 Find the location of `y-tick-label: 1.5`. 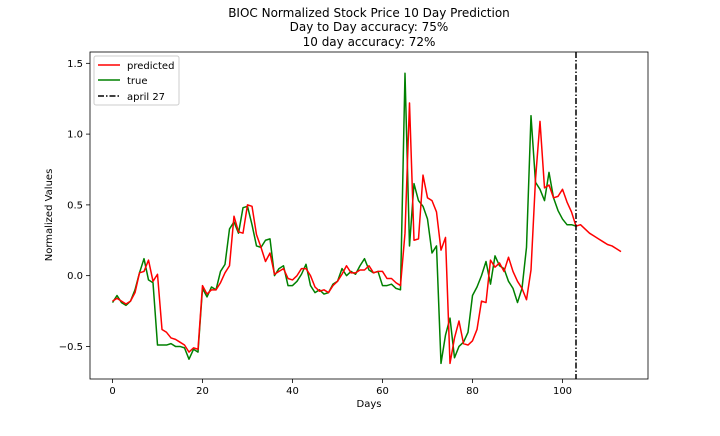

y-tick-label: 1.5 is located at coordinates (75, 64).